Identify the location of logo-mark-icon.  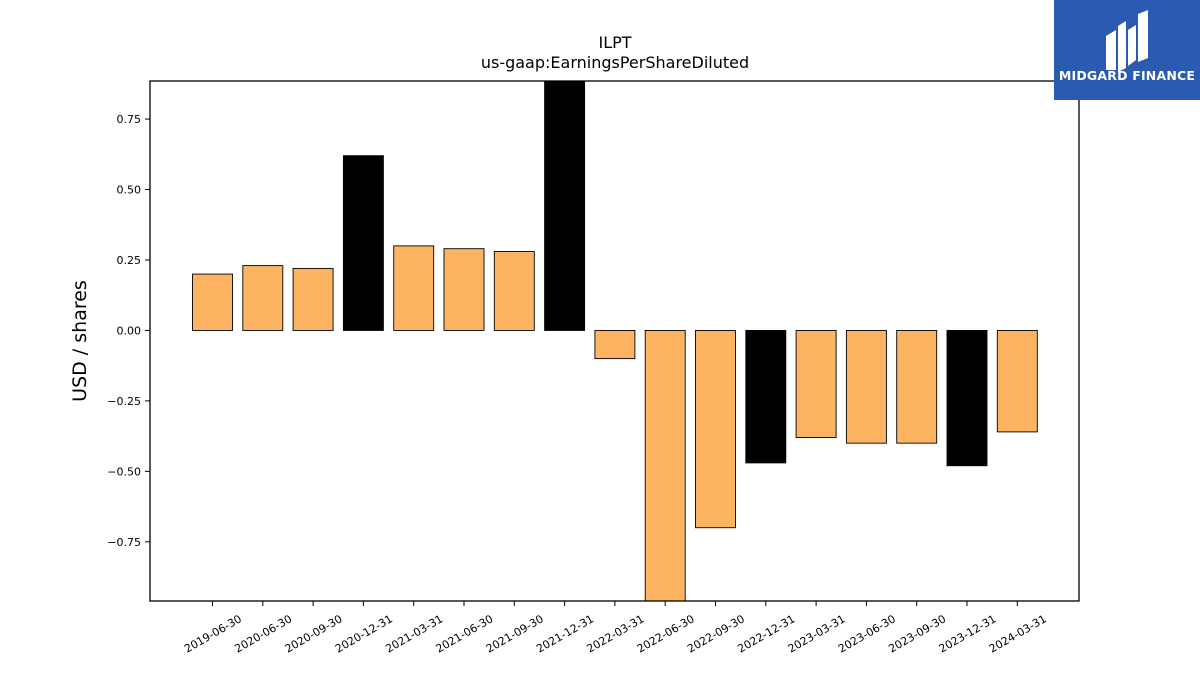
(1127, 50).